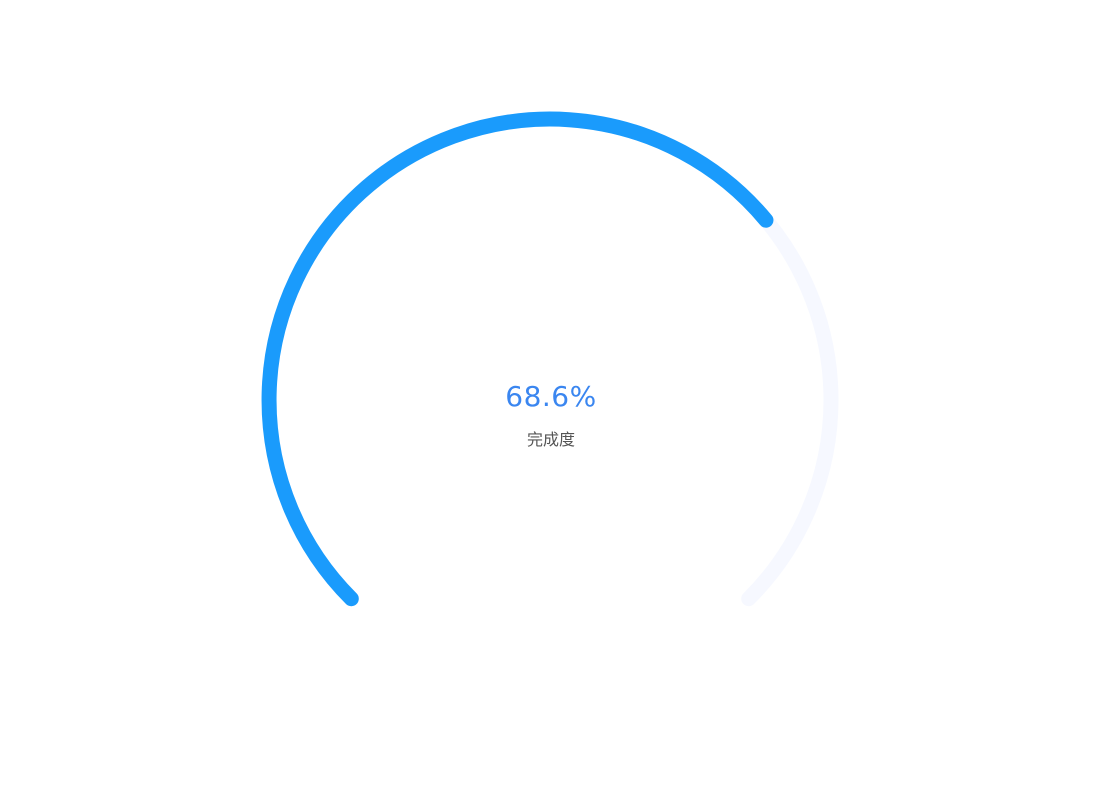 Image resolution: width=1102 pixels, height=803 pixels. Describe the element at coordinates (551, 396) in the screenshot. I see `gauge-value-label: 68.6%` at that location.